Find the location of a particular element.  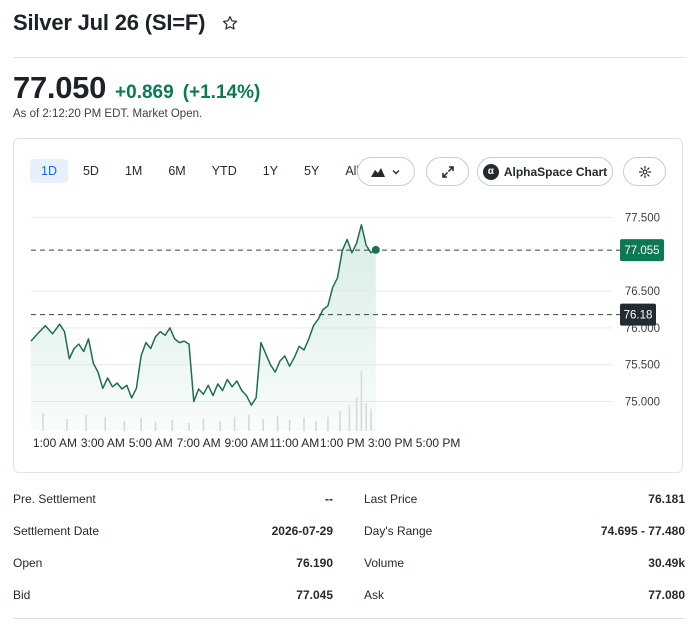

x-tick-label: 11:00 AM is located at coordinates (294, 443).